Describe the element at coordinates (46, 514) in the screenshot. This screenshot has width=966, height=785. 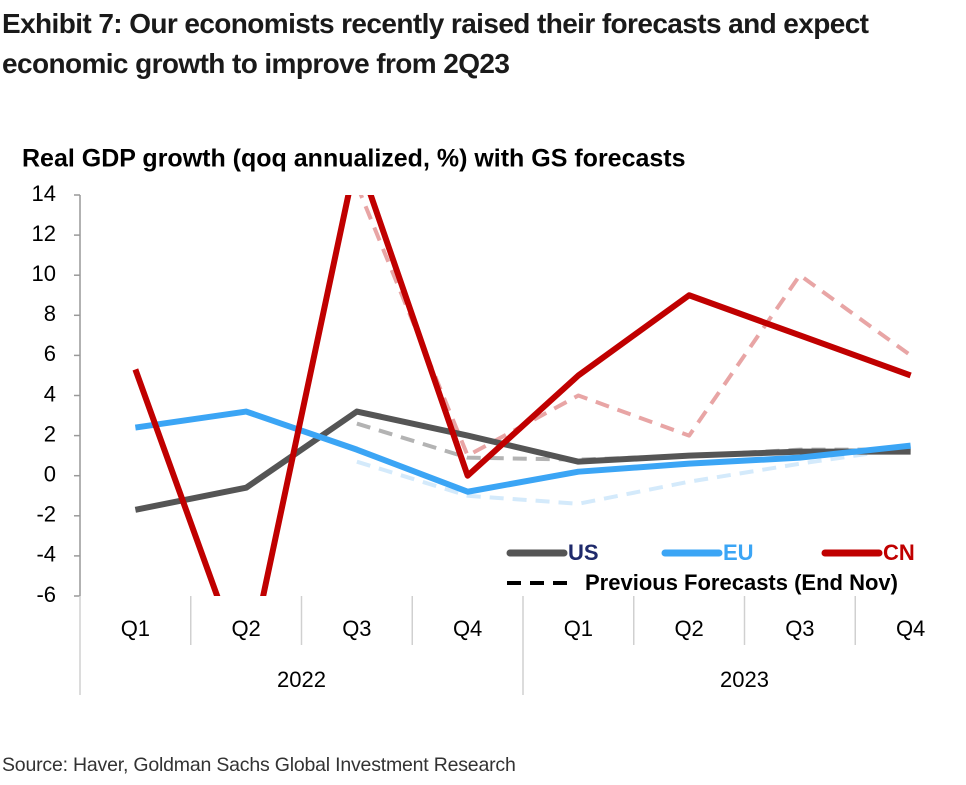
I see `y-tick-label: -2` at that location.